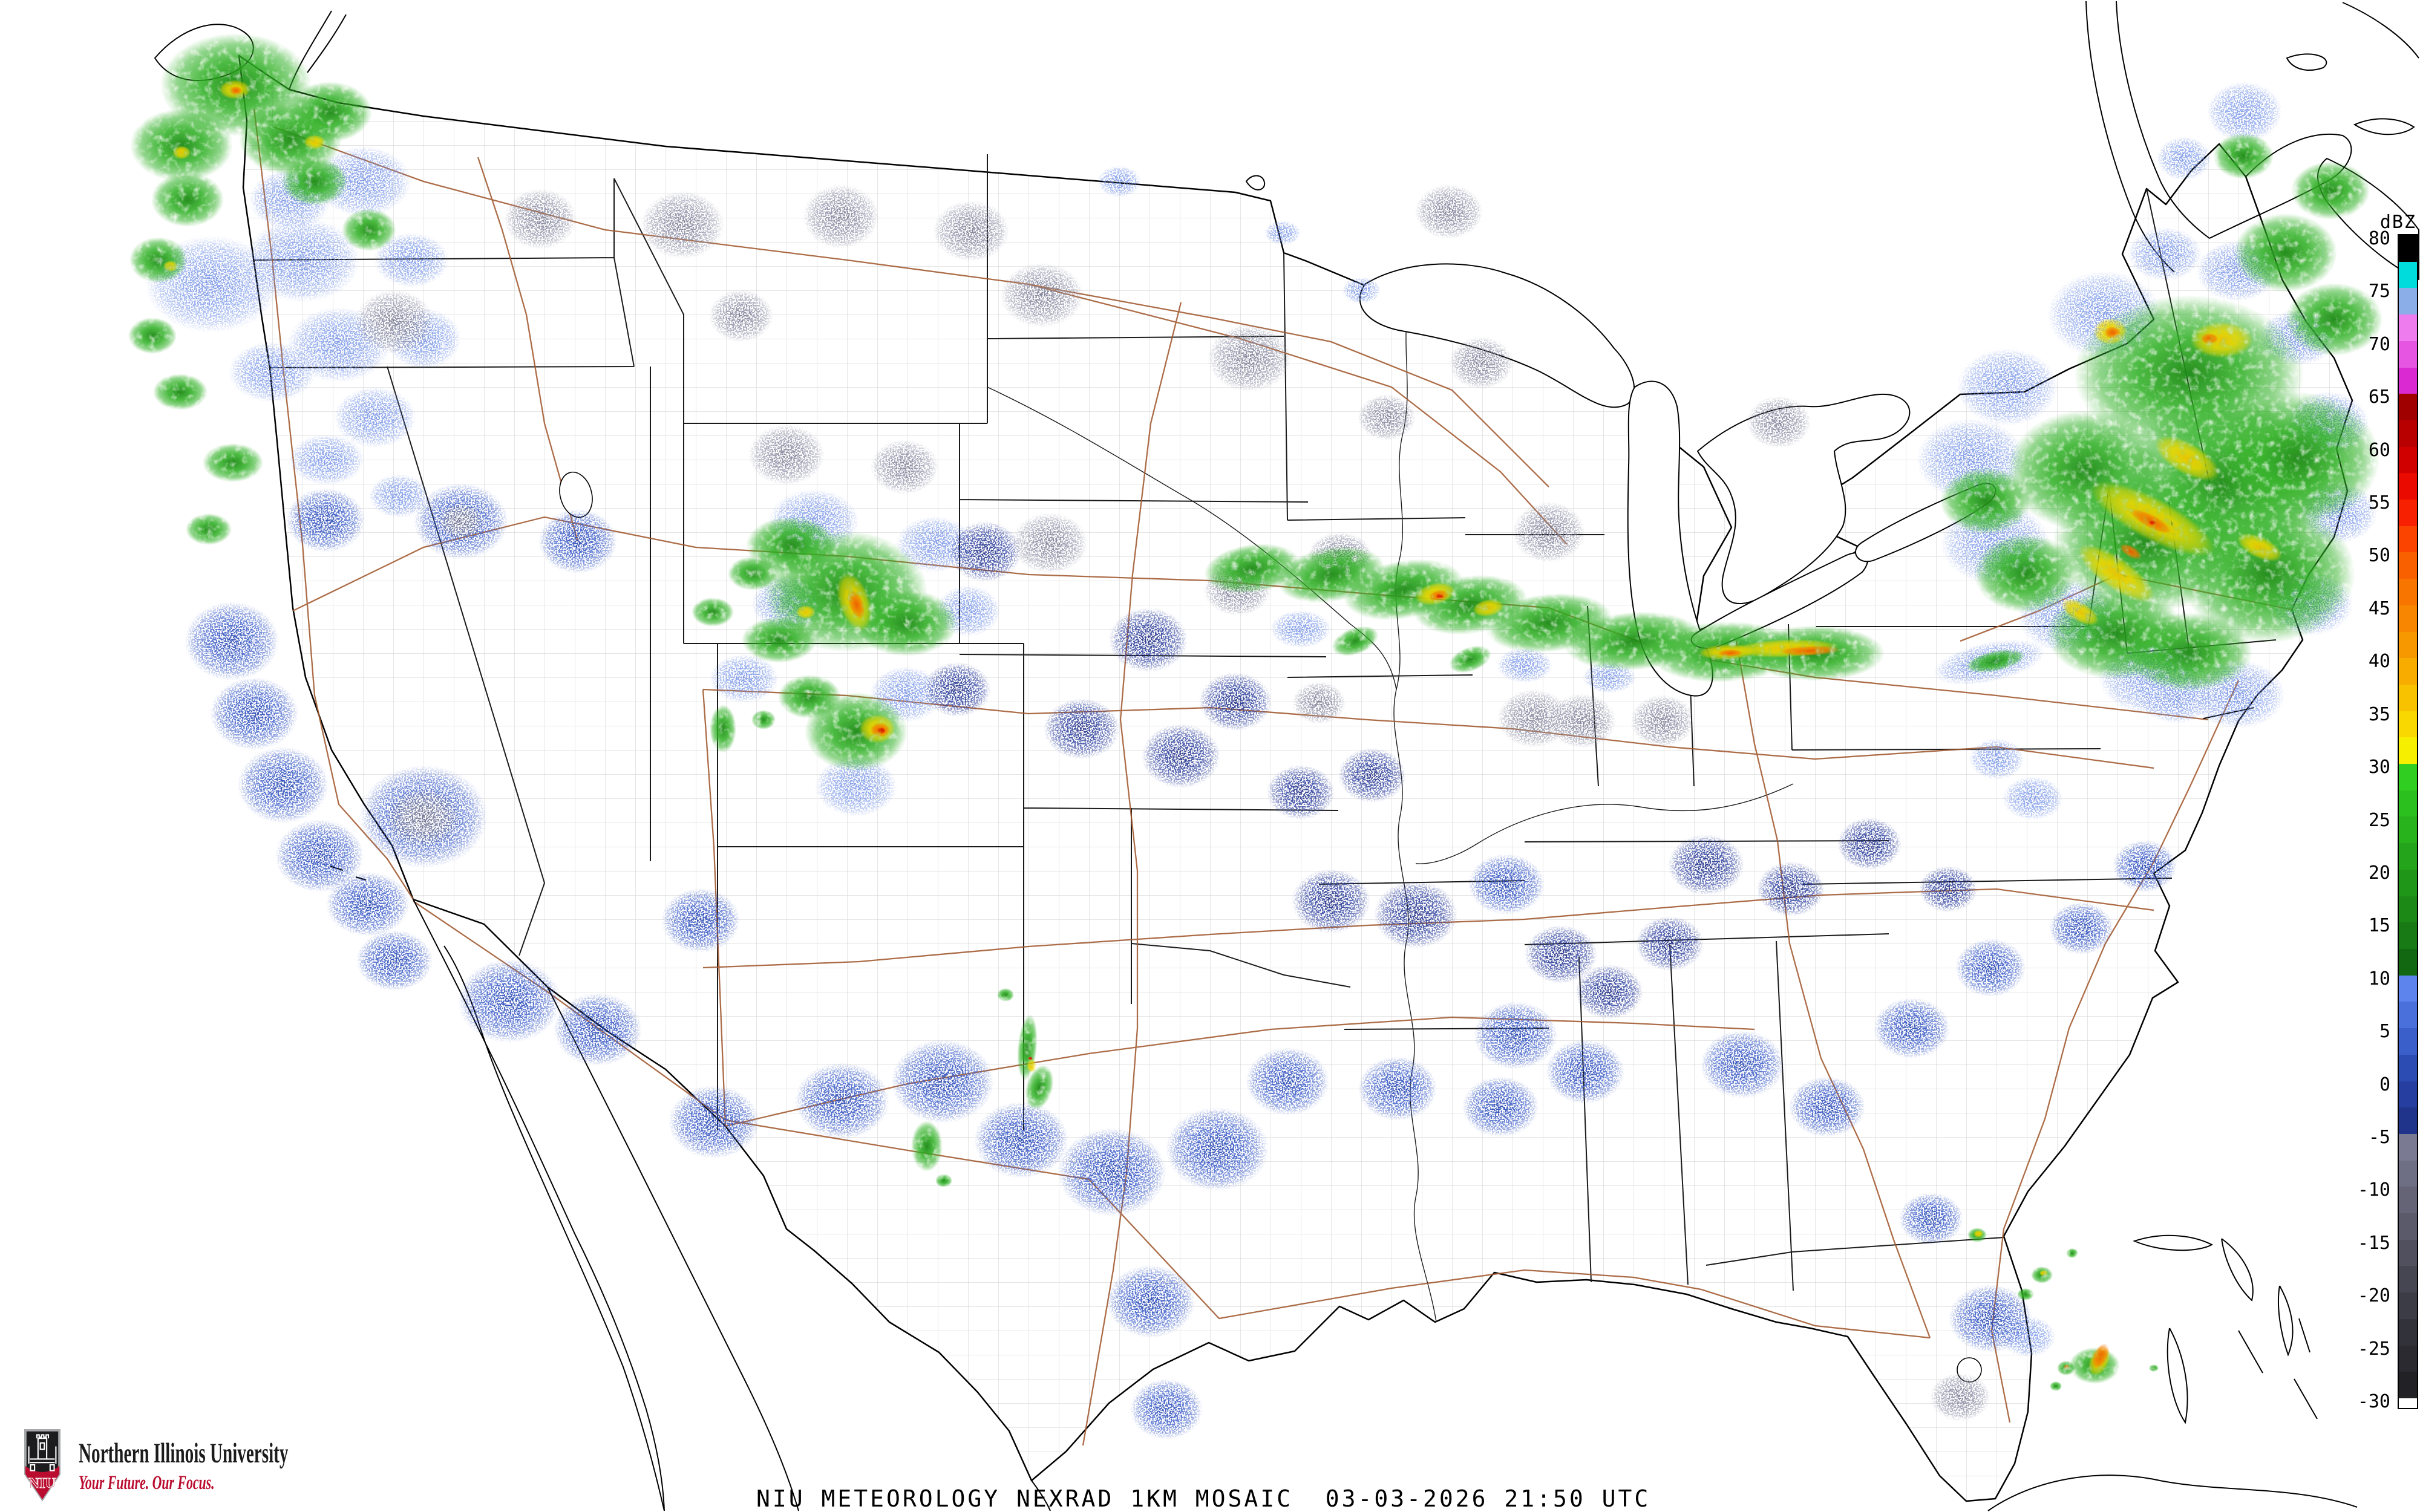 The height and width of the screenshot is (1512, 2420). I want to click on dbz-tick-label: 55, so click(2379, 503).